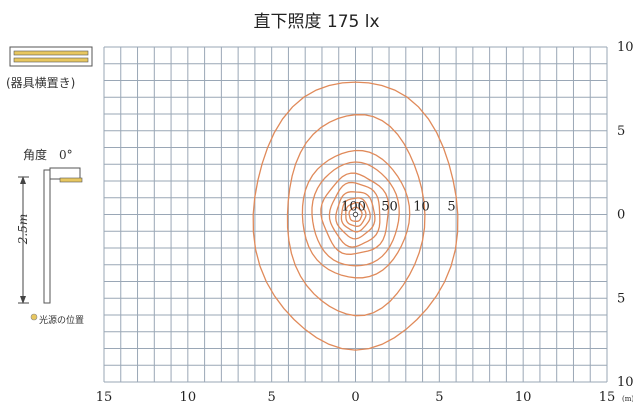  What do you see at coordinates (621, 215) in the screenshot?
I see `y-tick-label: 0` at bounding box center [621, 215].